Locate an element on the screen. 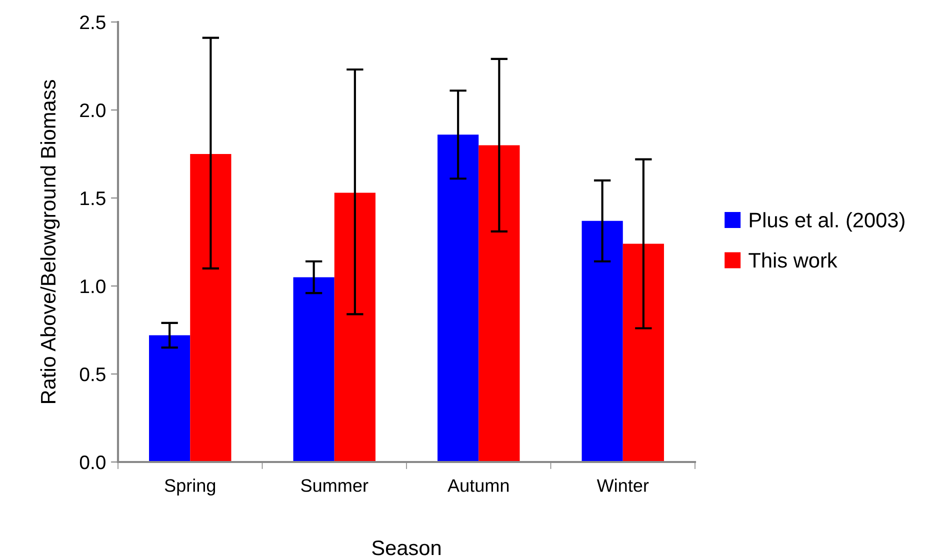 The image size is (937, 557). legend-label: This work is located at coordinates (793, 260).